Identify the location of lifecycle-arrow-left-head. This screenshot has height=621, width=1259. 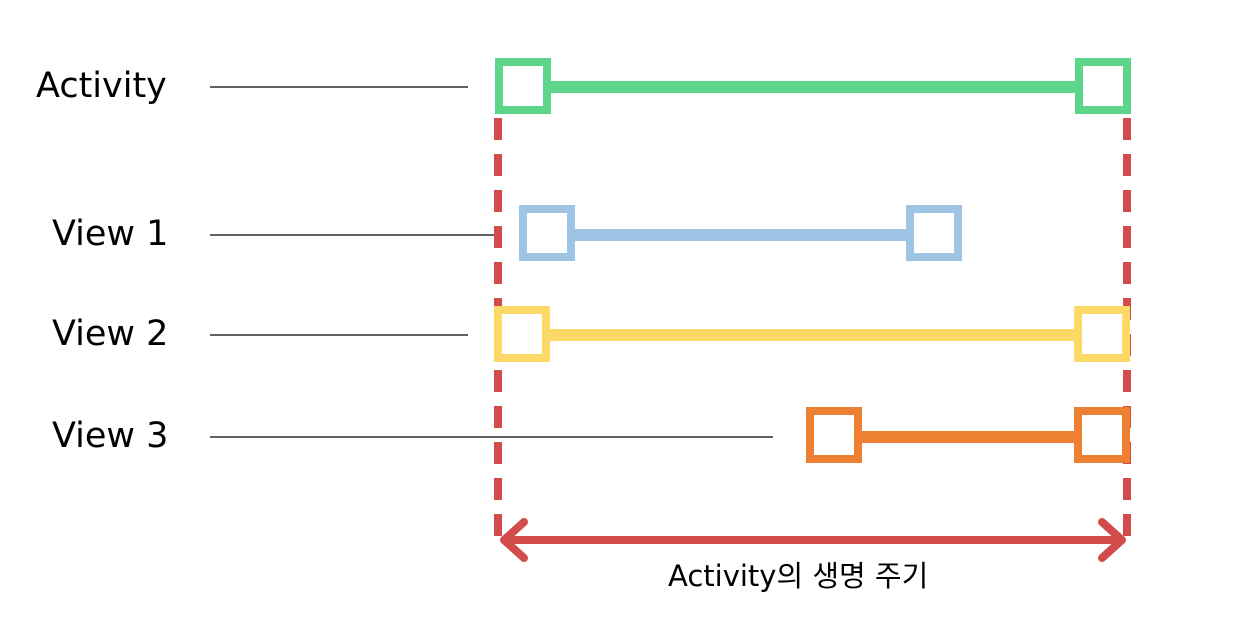
(514, 540).